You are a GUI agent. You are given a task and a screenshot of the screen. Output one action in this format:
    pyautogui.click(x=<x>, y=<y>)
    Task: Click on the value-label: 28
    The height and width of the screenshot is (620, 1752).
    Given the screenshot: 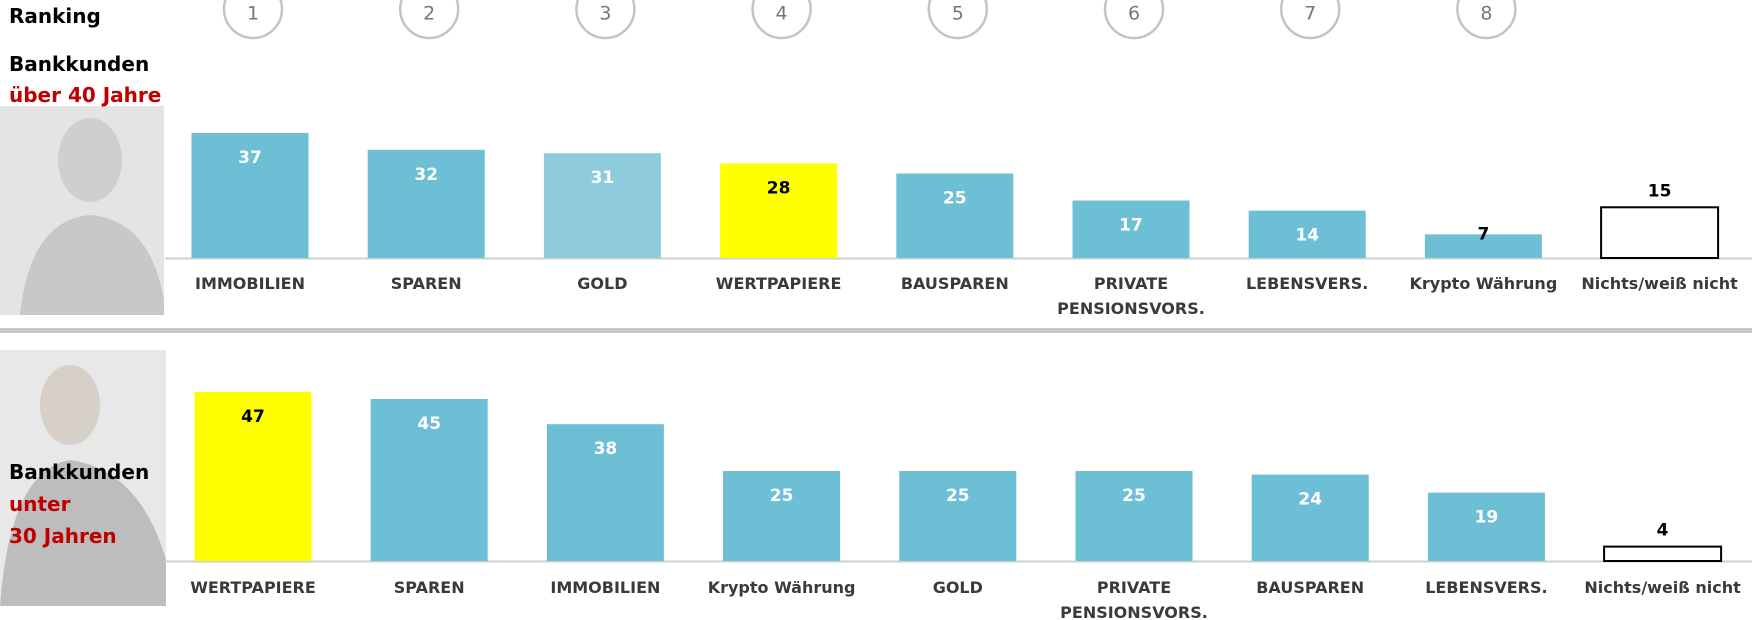 What is the action you would take?
    pyautogui.click(x=779, y=188)
    